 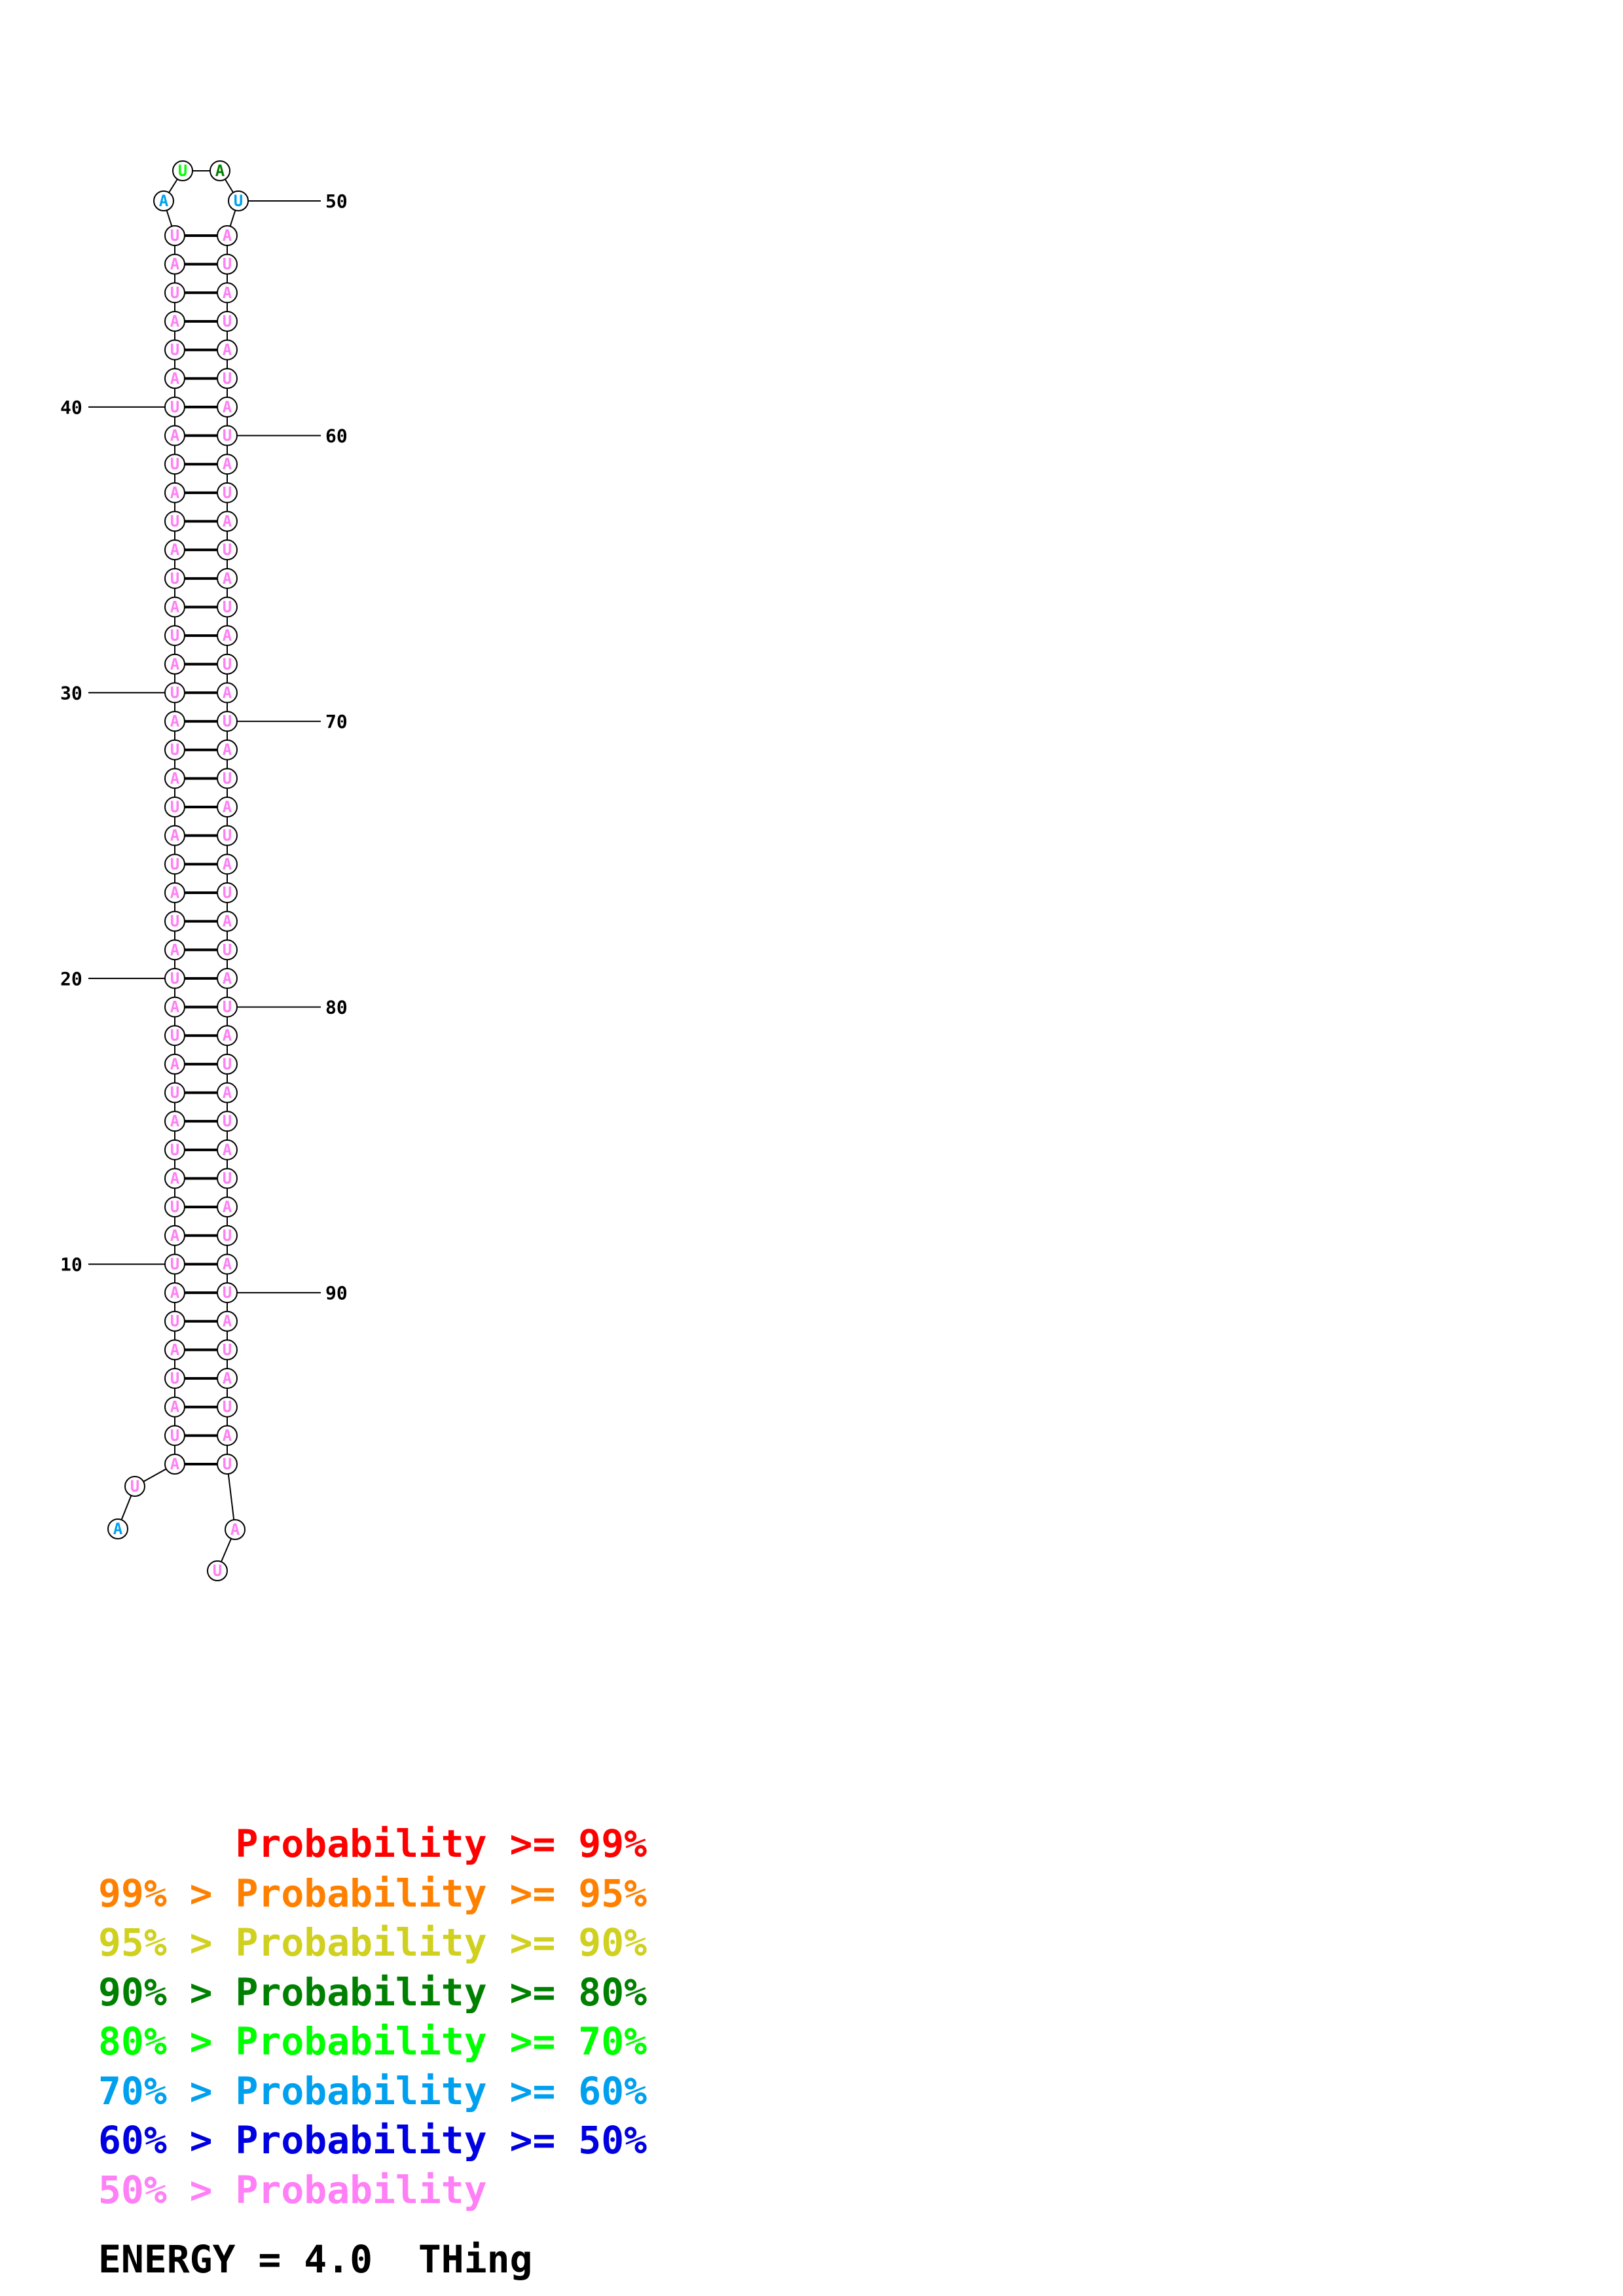 I want to click on legend-row: 95% > Probability >= 90%, so click(x=372, y=1942).